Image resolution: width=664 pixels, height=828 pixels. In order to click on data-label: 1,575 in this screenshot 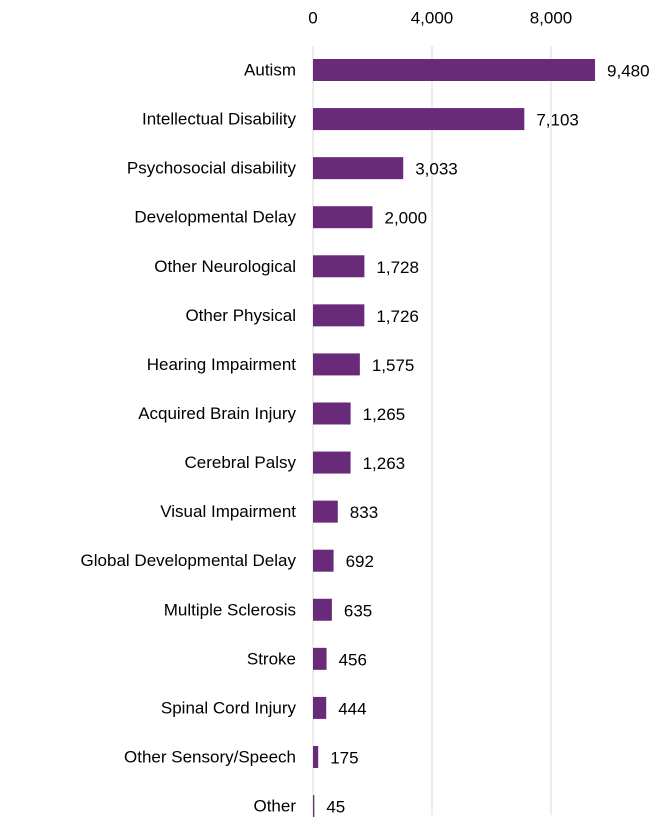, I will do `click(393, 365)`.